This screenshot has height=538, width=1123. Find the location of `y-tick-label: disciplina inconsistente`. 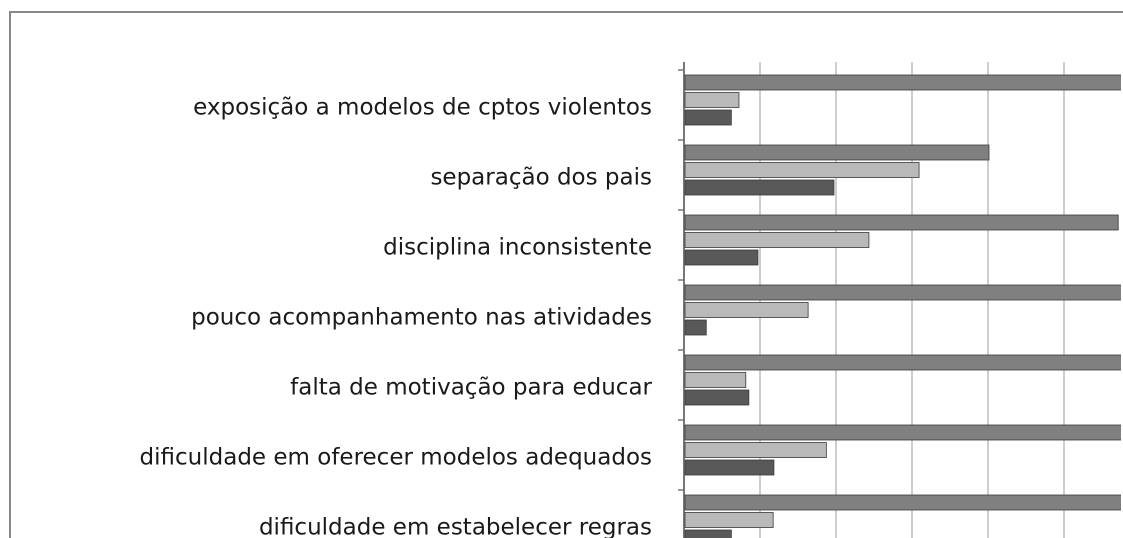

y-tick-label: disciplina inconsistente is located at coordinates (517, 248).